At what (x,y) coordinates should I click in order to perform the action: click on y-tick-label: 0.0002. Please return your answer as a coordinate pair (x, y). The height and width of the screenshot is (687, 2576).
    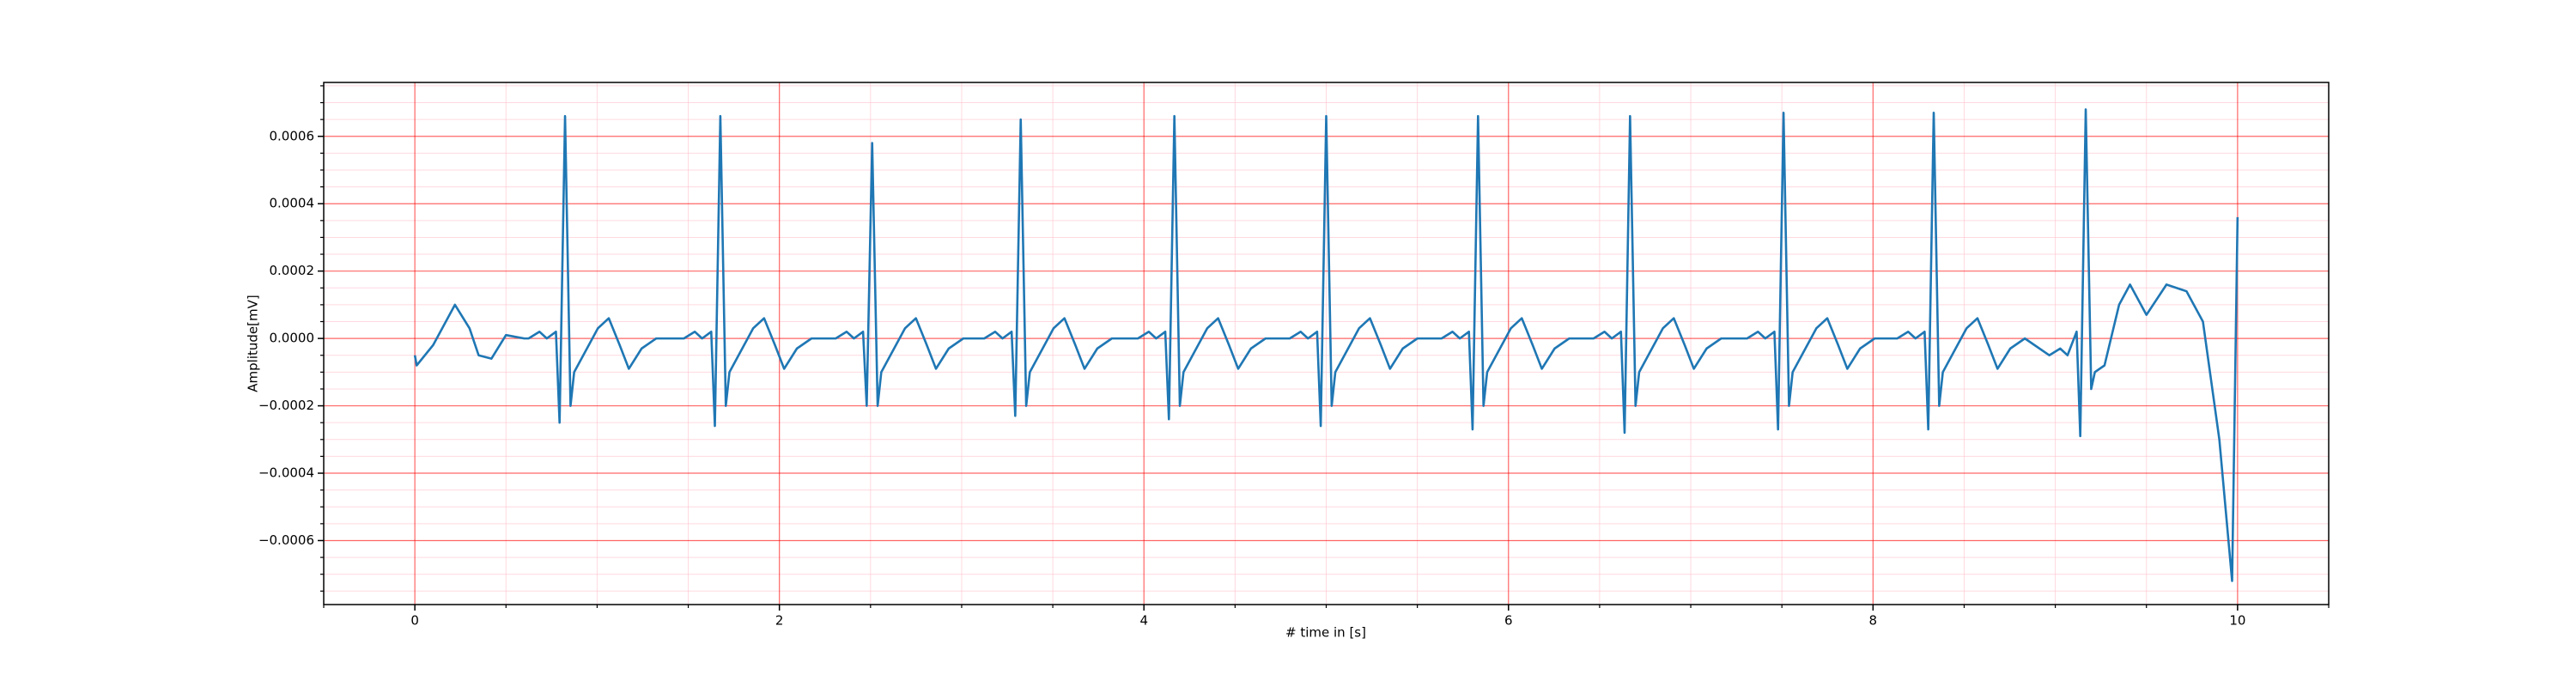
    Looking at the image, I should click on (292, 270).